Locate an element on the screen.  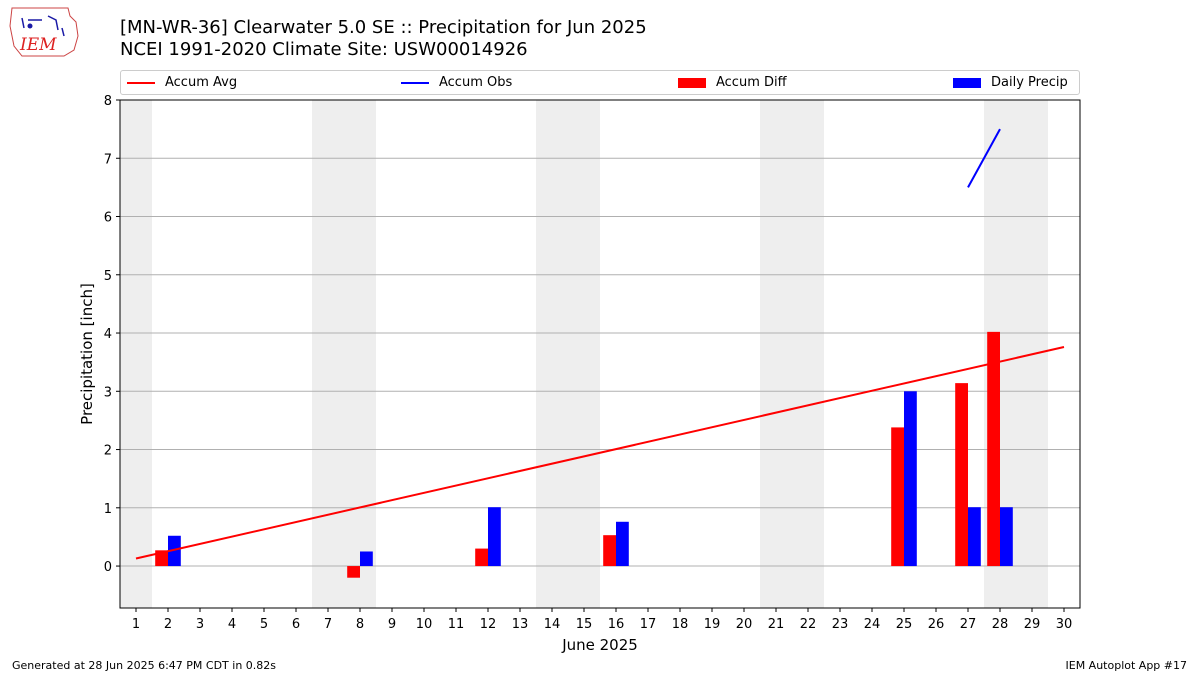
iem-logo-text: IEM is located at coordinates (38, 45).